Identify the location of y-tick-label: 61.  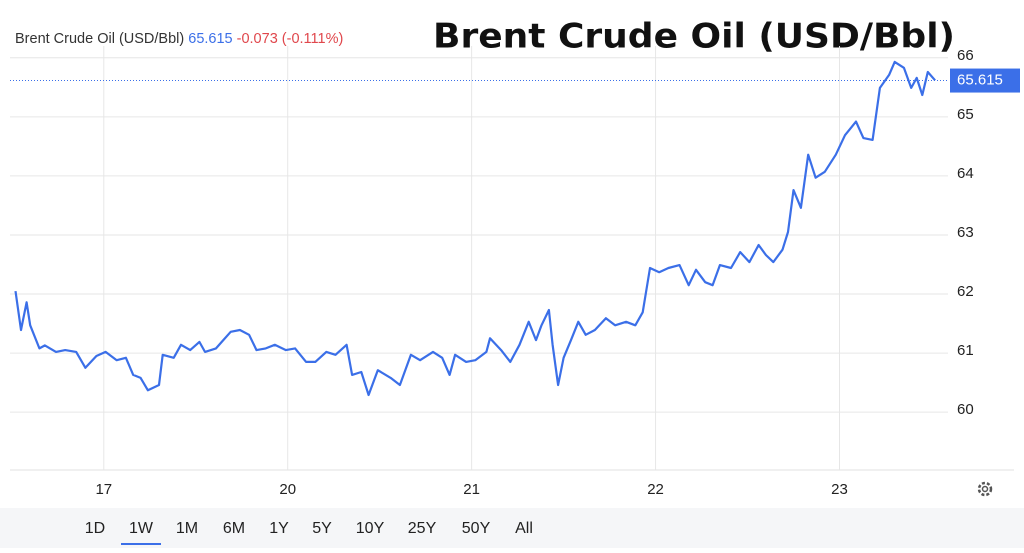
(965, 350).